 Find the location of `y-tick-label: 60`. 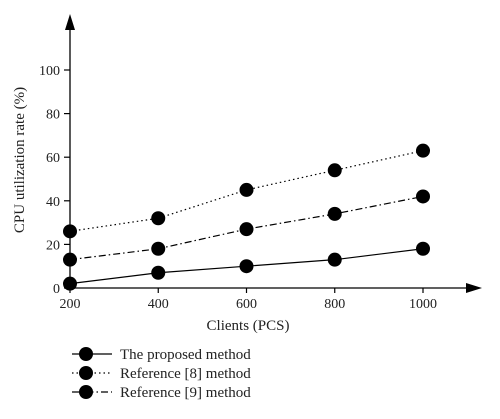

y-tick-label: 60 is located at coordinates (53, 158).